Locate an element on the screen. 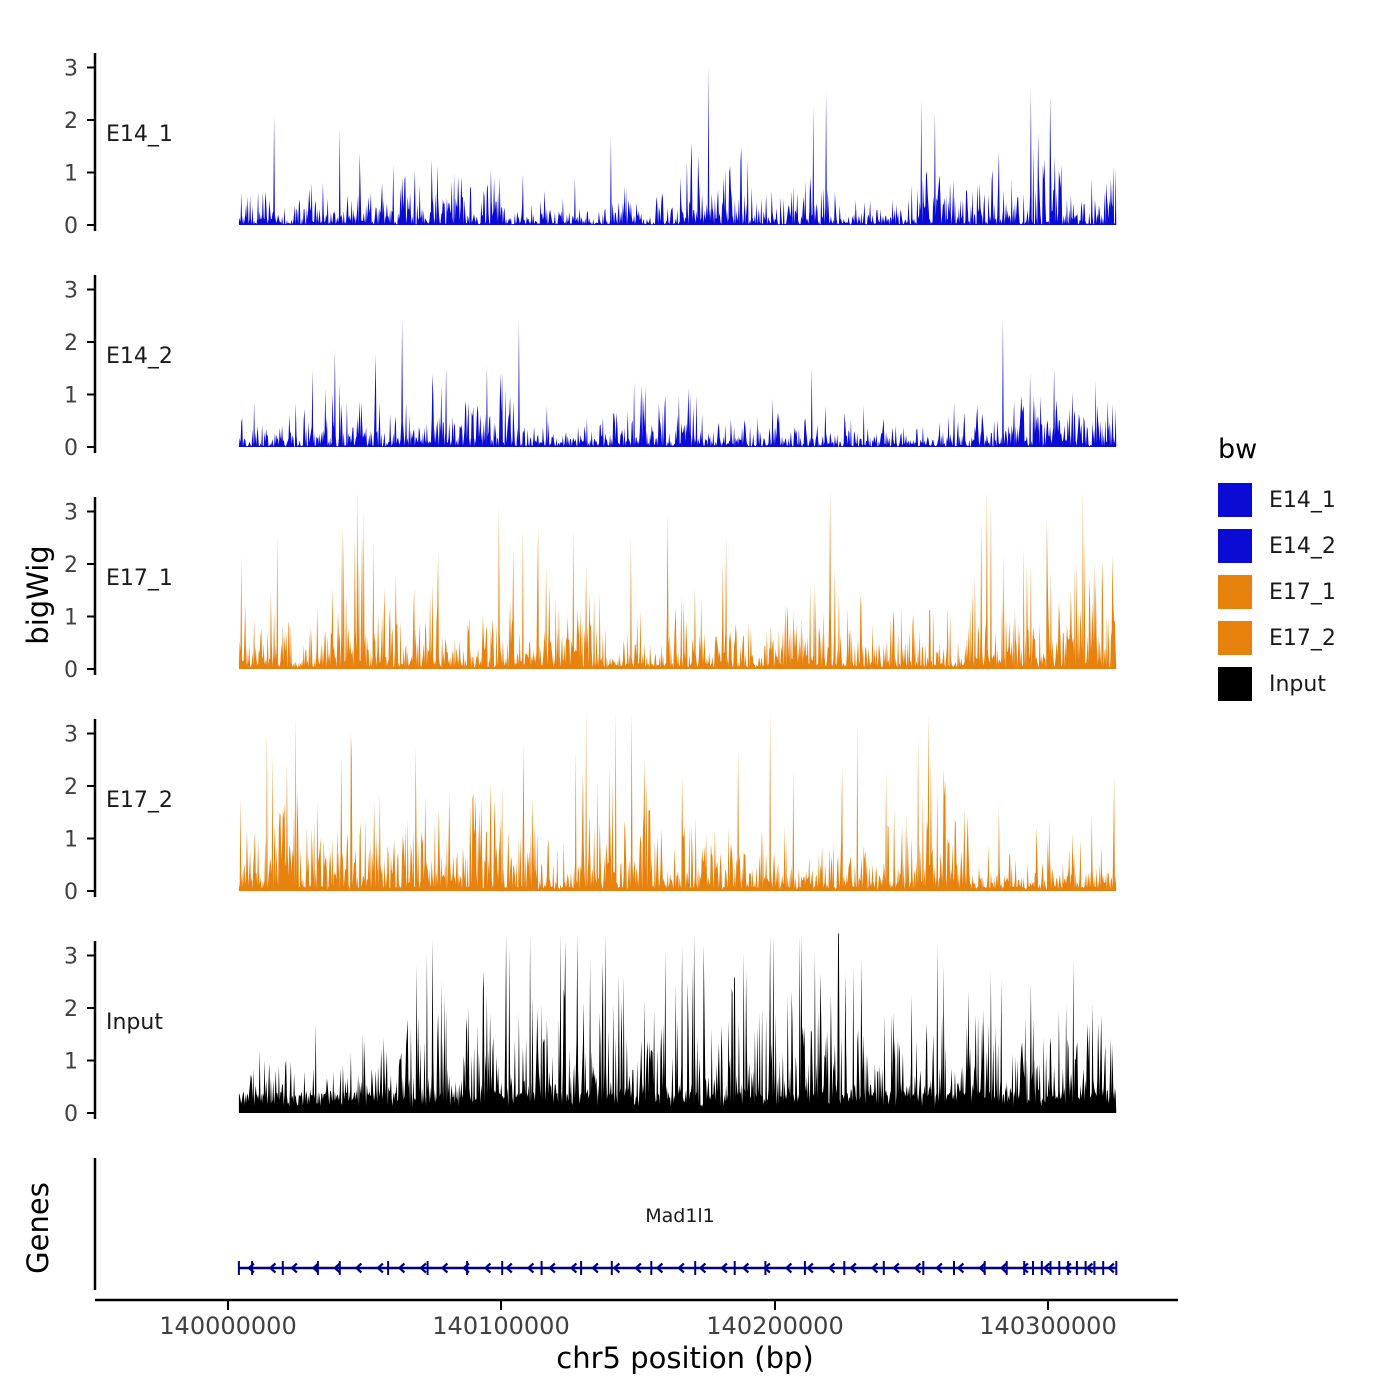 The image size is (1400, 1400). legend-title: bw is located at coordinates (1238, 449).